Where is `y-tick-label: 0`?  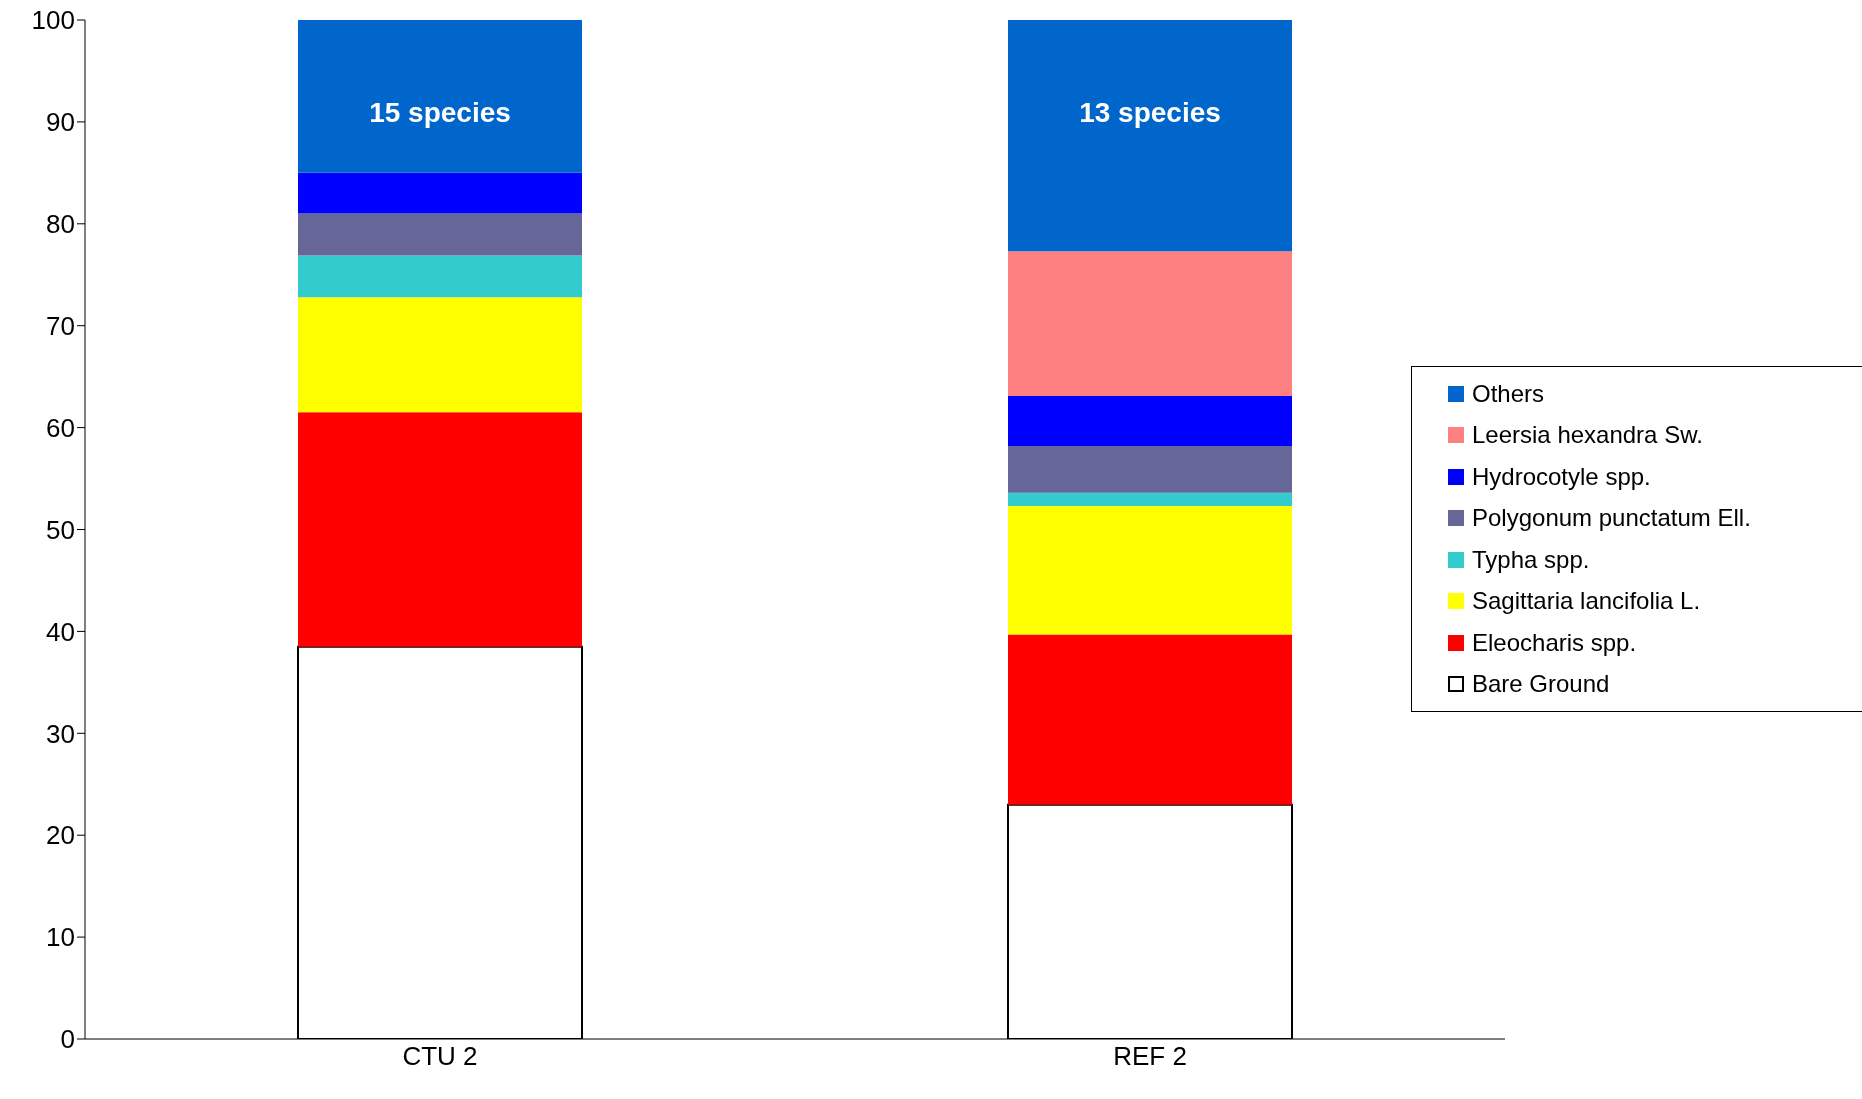
y-tick-label: 0 is located at coordinates (67, 1039).